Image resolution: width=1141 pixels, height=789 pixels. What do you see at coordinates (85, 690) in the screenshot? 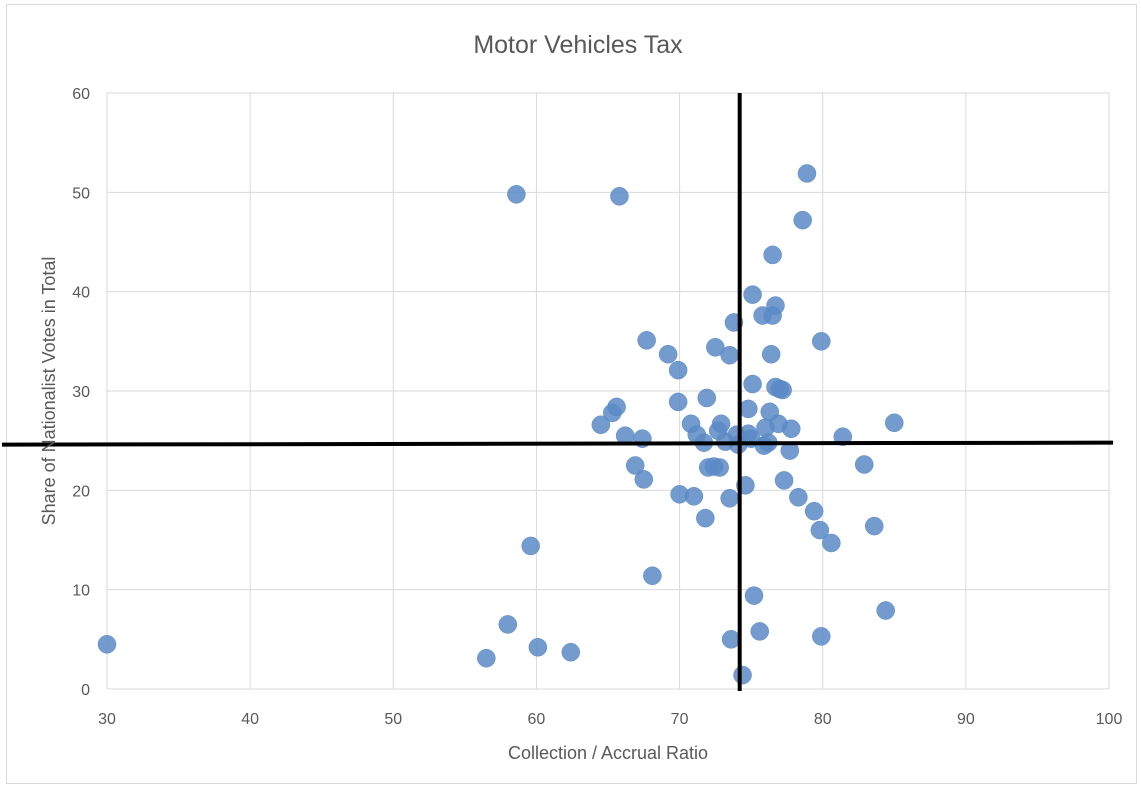
I see `y-tick-label: 0` at bounding box center [85, 690].